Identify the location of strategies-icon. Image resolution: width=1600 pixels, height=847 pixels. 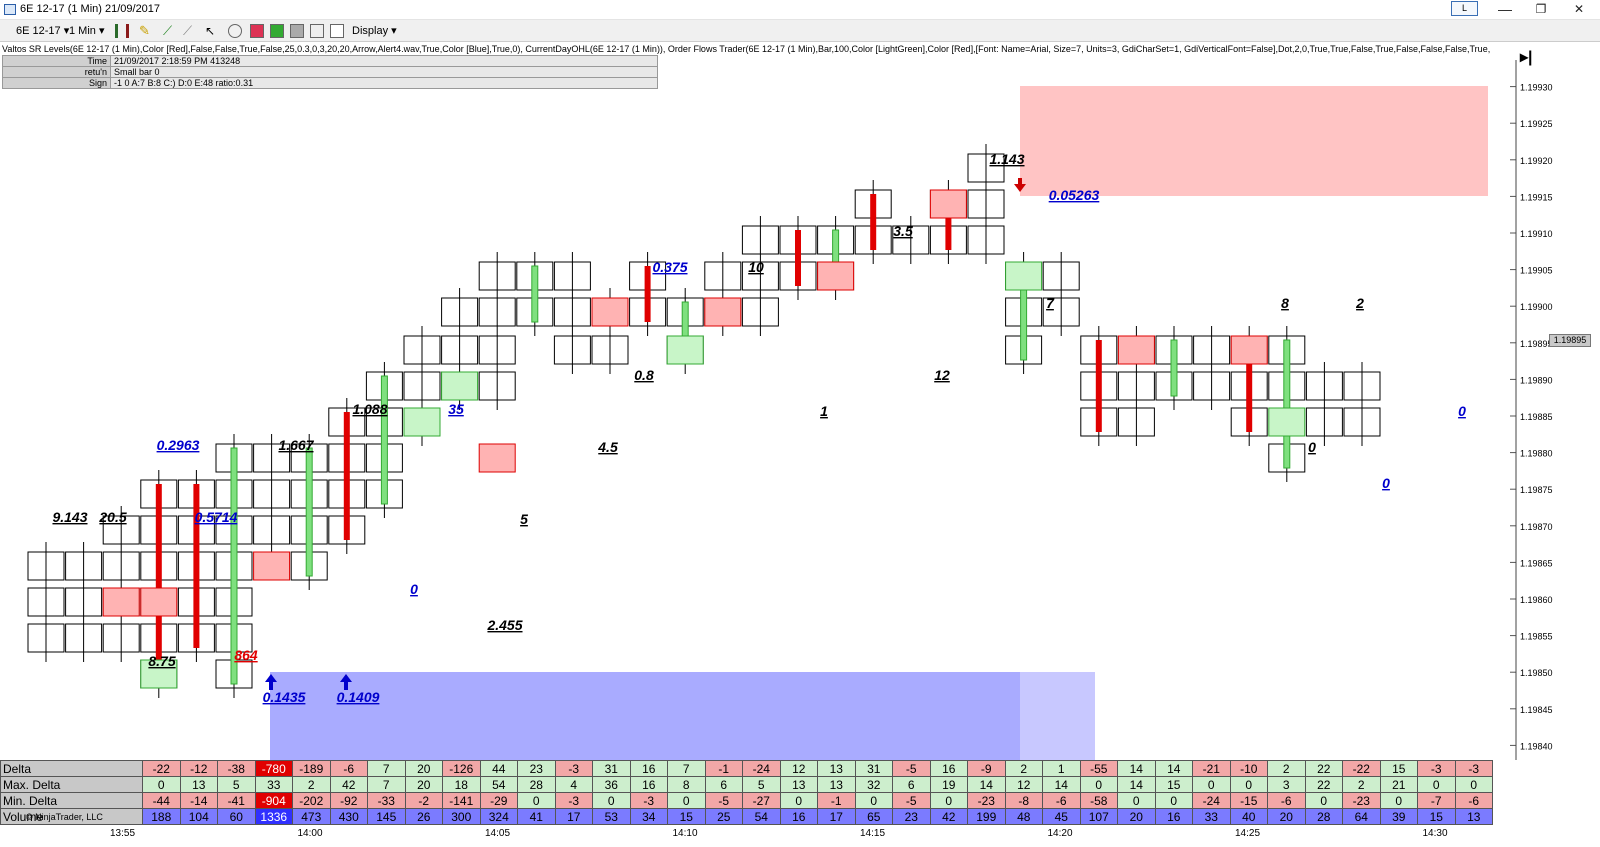
(297, 31).